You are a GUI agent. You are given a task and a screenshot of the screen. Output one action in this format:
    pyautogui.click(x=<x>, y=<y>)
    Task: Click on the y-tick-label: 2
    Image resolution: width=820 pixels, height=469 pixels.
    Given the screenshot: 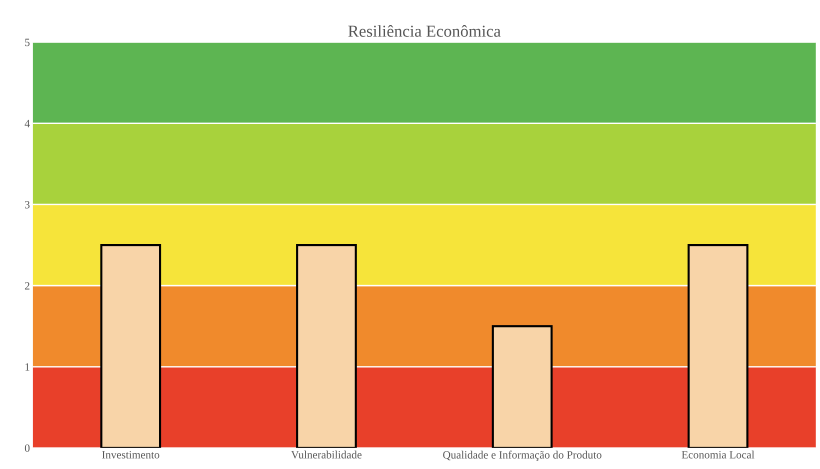 What is the action you would take?
    pyautogui.click(x=27, y=286)
    